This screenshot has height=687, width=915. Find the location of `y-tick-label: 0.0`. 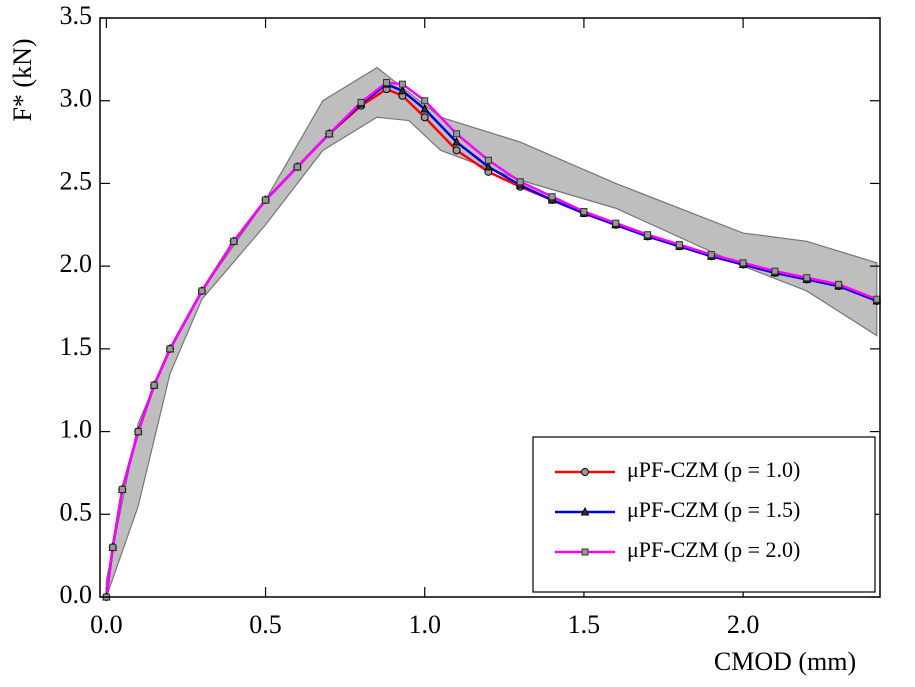

y-tick-label: 0.0 is located at coordinates (76, 594).